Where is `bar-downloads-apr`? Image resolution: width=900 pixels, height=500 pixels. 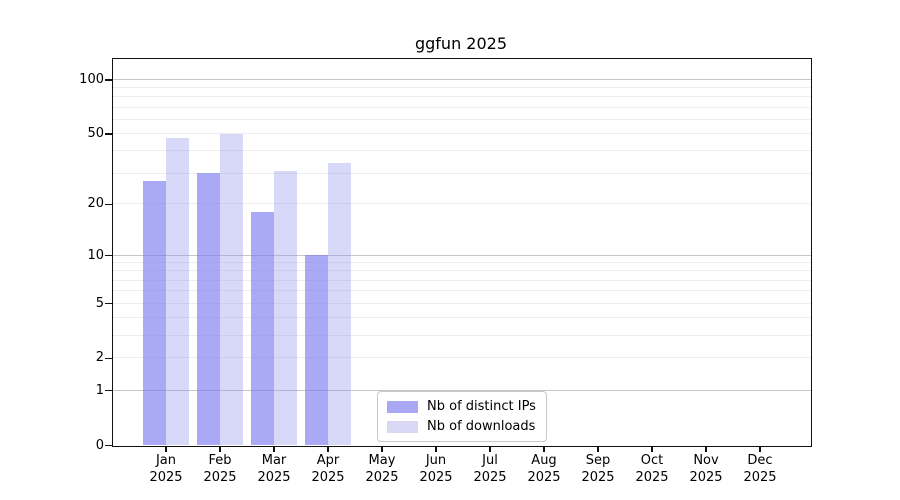 bar-downloads-apr is located at coordinates (339, 304).